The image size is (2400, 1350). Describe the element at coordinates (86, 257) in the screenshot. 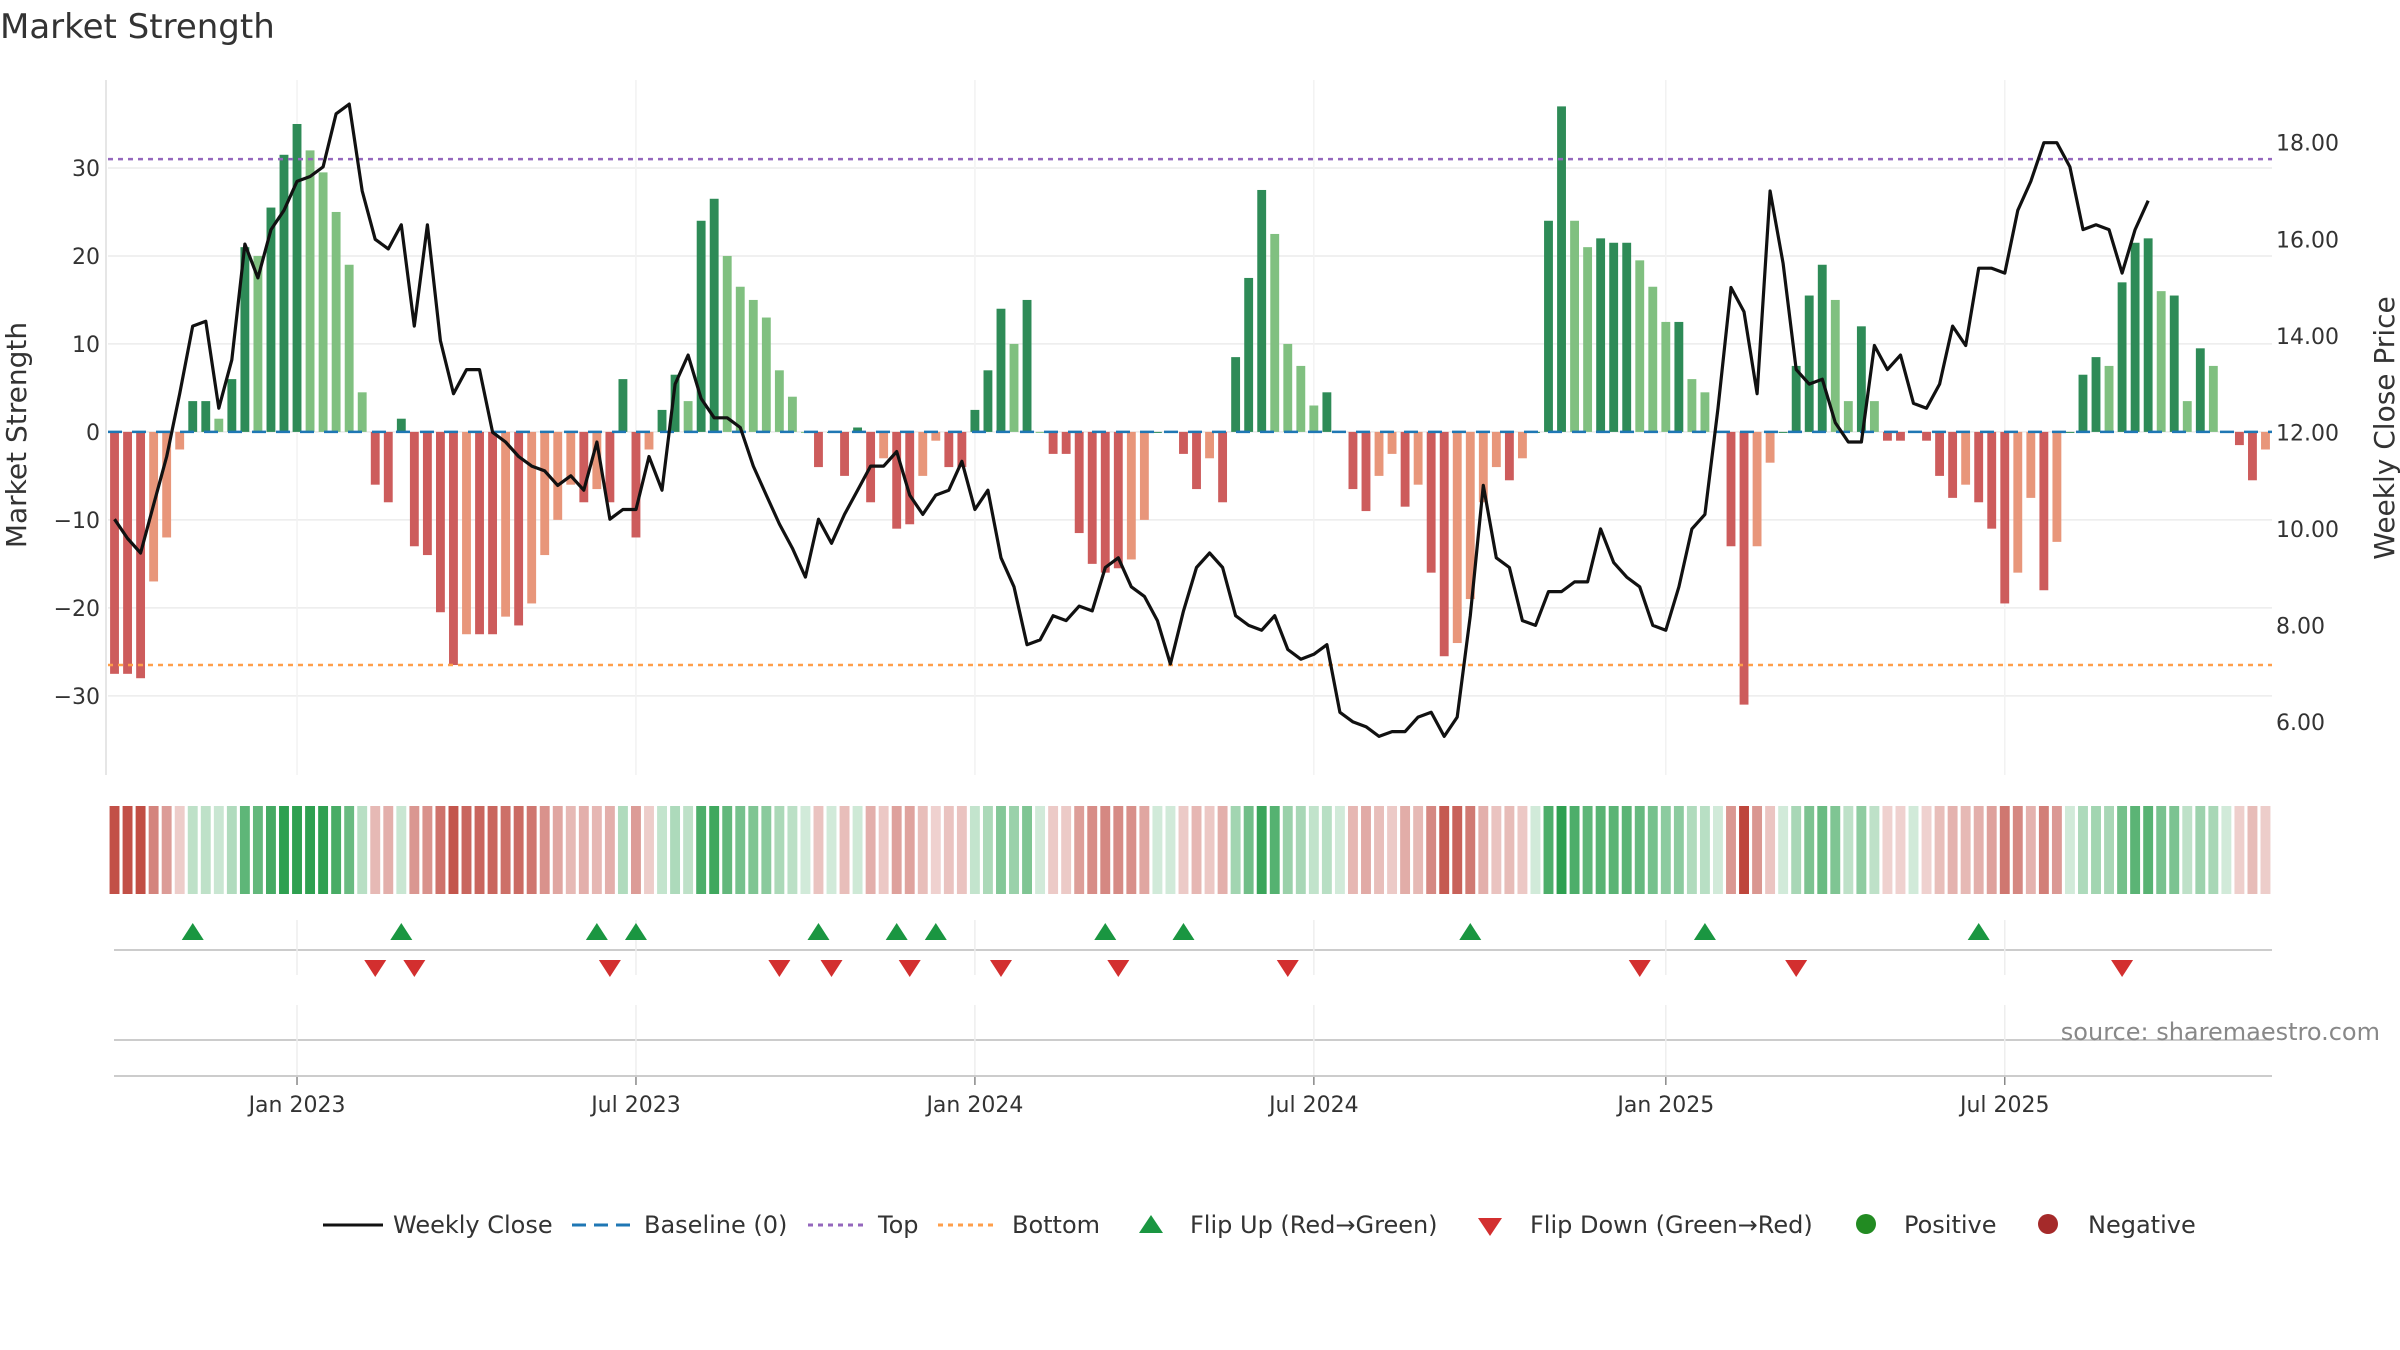

I see `left-tick-label: 20` at that location.